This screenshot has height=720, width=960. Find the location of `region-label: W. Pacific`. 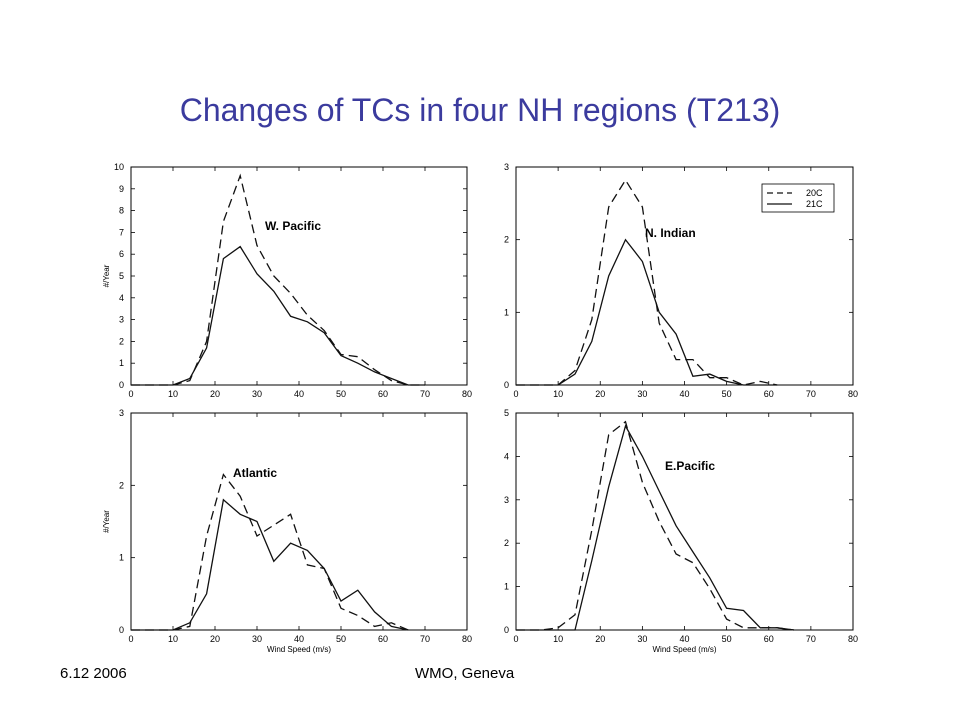

region-label: W. Pacific is located at coordinates (293, 226).